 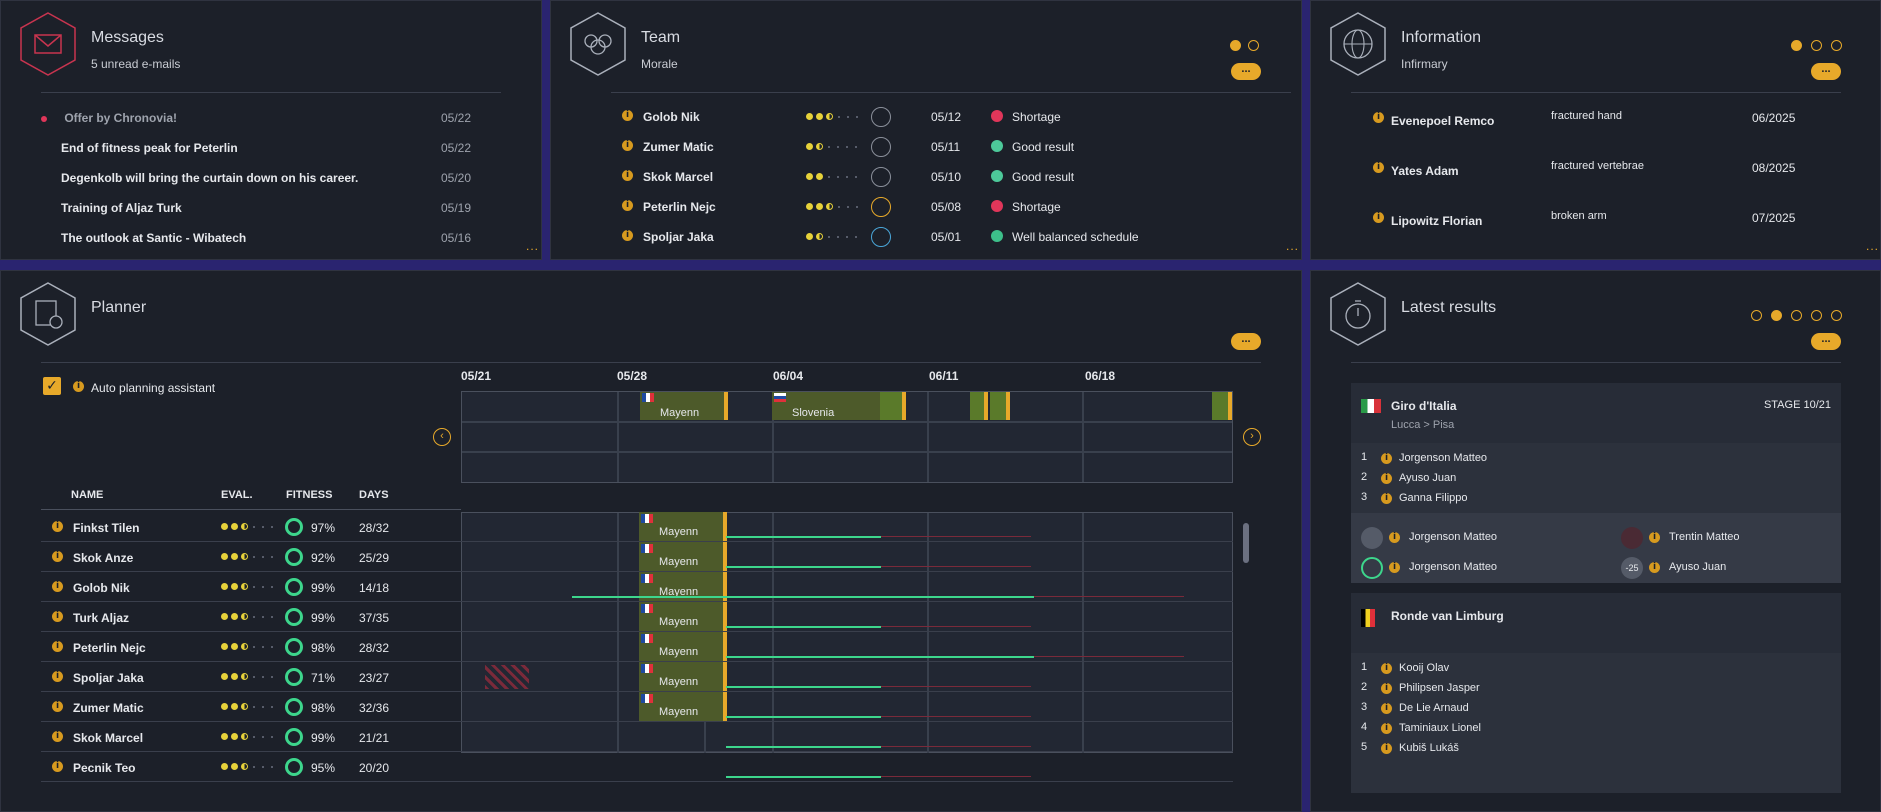 I want to click on team-row: i Skok Marcel 05/10 Good result, so click(x=921, y=177).